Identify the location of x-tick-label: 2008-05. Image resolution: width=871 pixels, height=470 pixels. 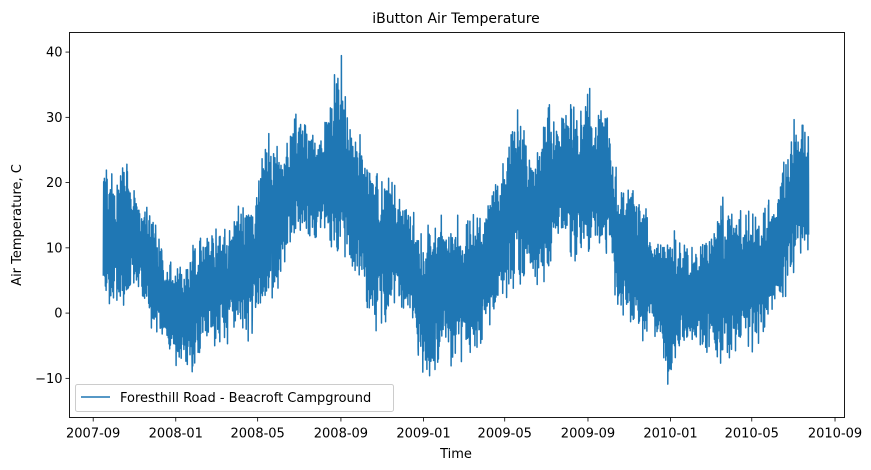
(258, 434).